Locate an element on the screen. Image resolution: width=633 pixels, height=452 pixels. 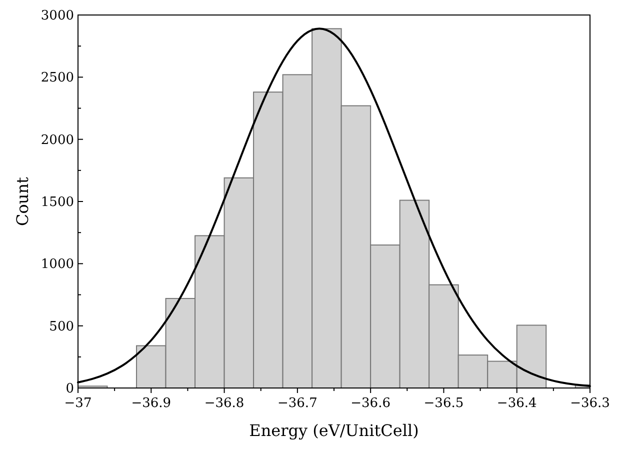
x-tick-label: −36.3 is located at coordinates (590, 403).